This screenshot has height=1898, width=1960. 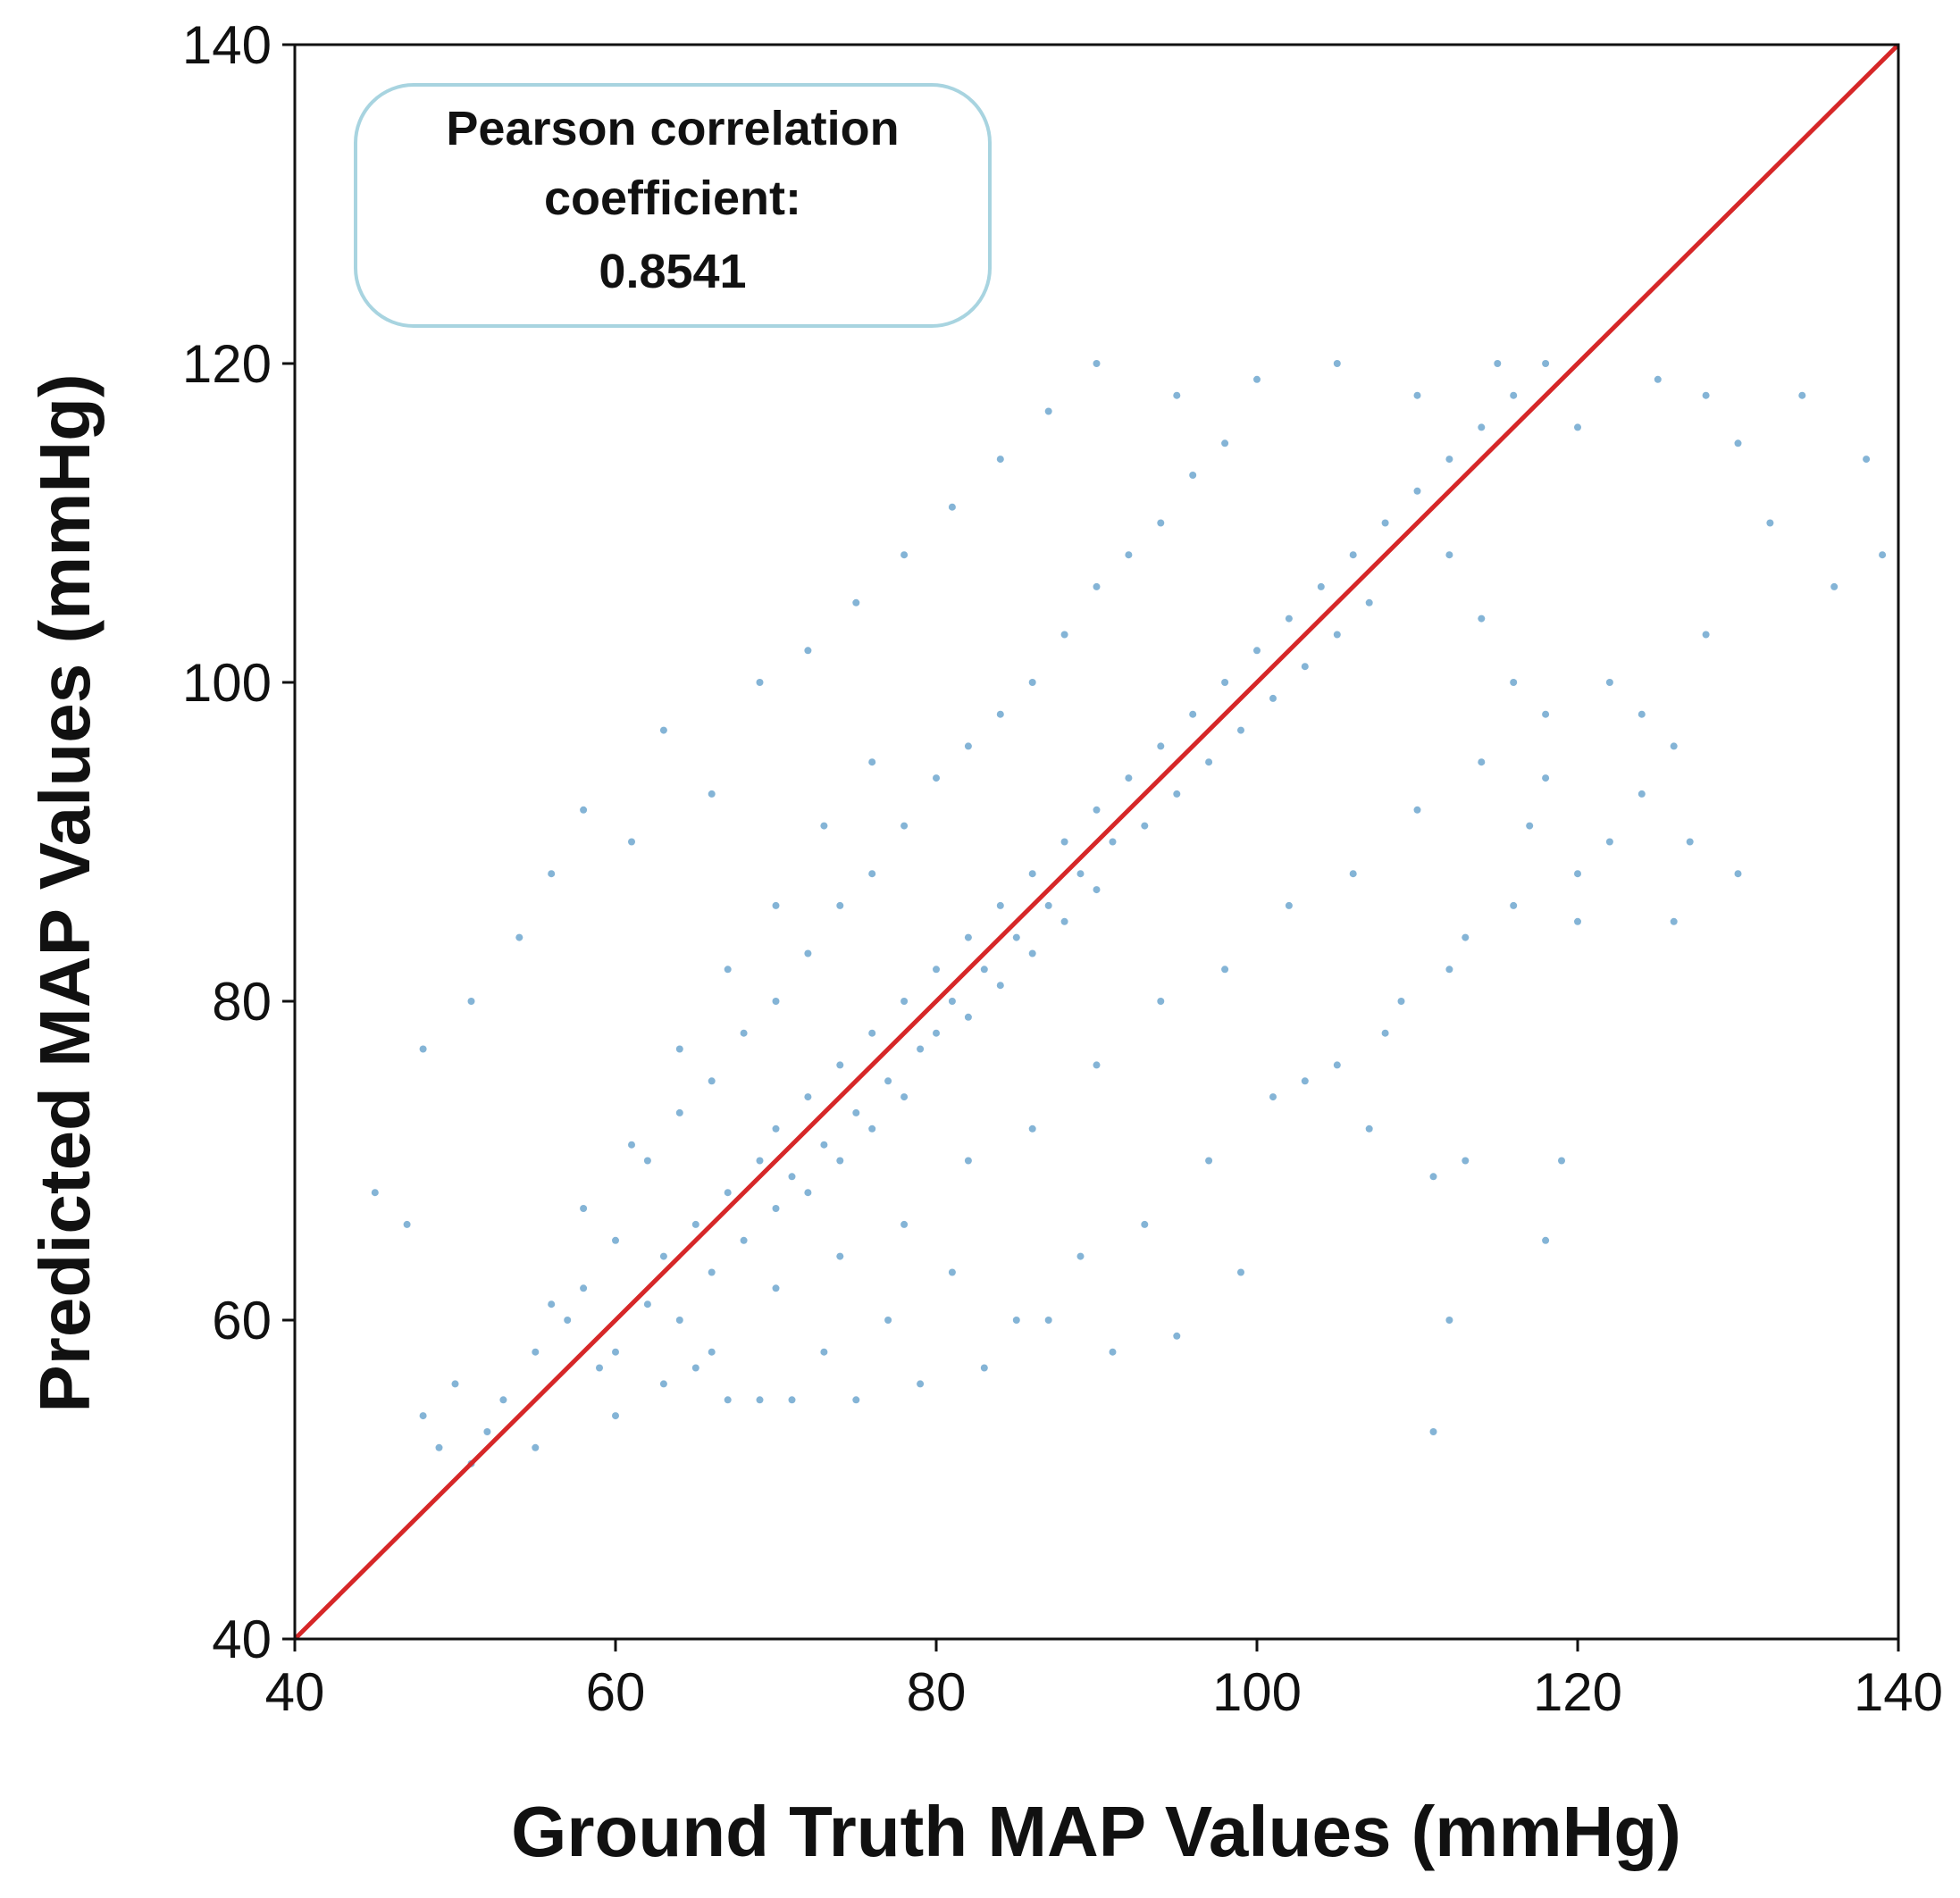 What do you see at coordinates (672, 272) in the screenshot?
I see `annotation-value: 0.8541` at bounding box center [672, 272].